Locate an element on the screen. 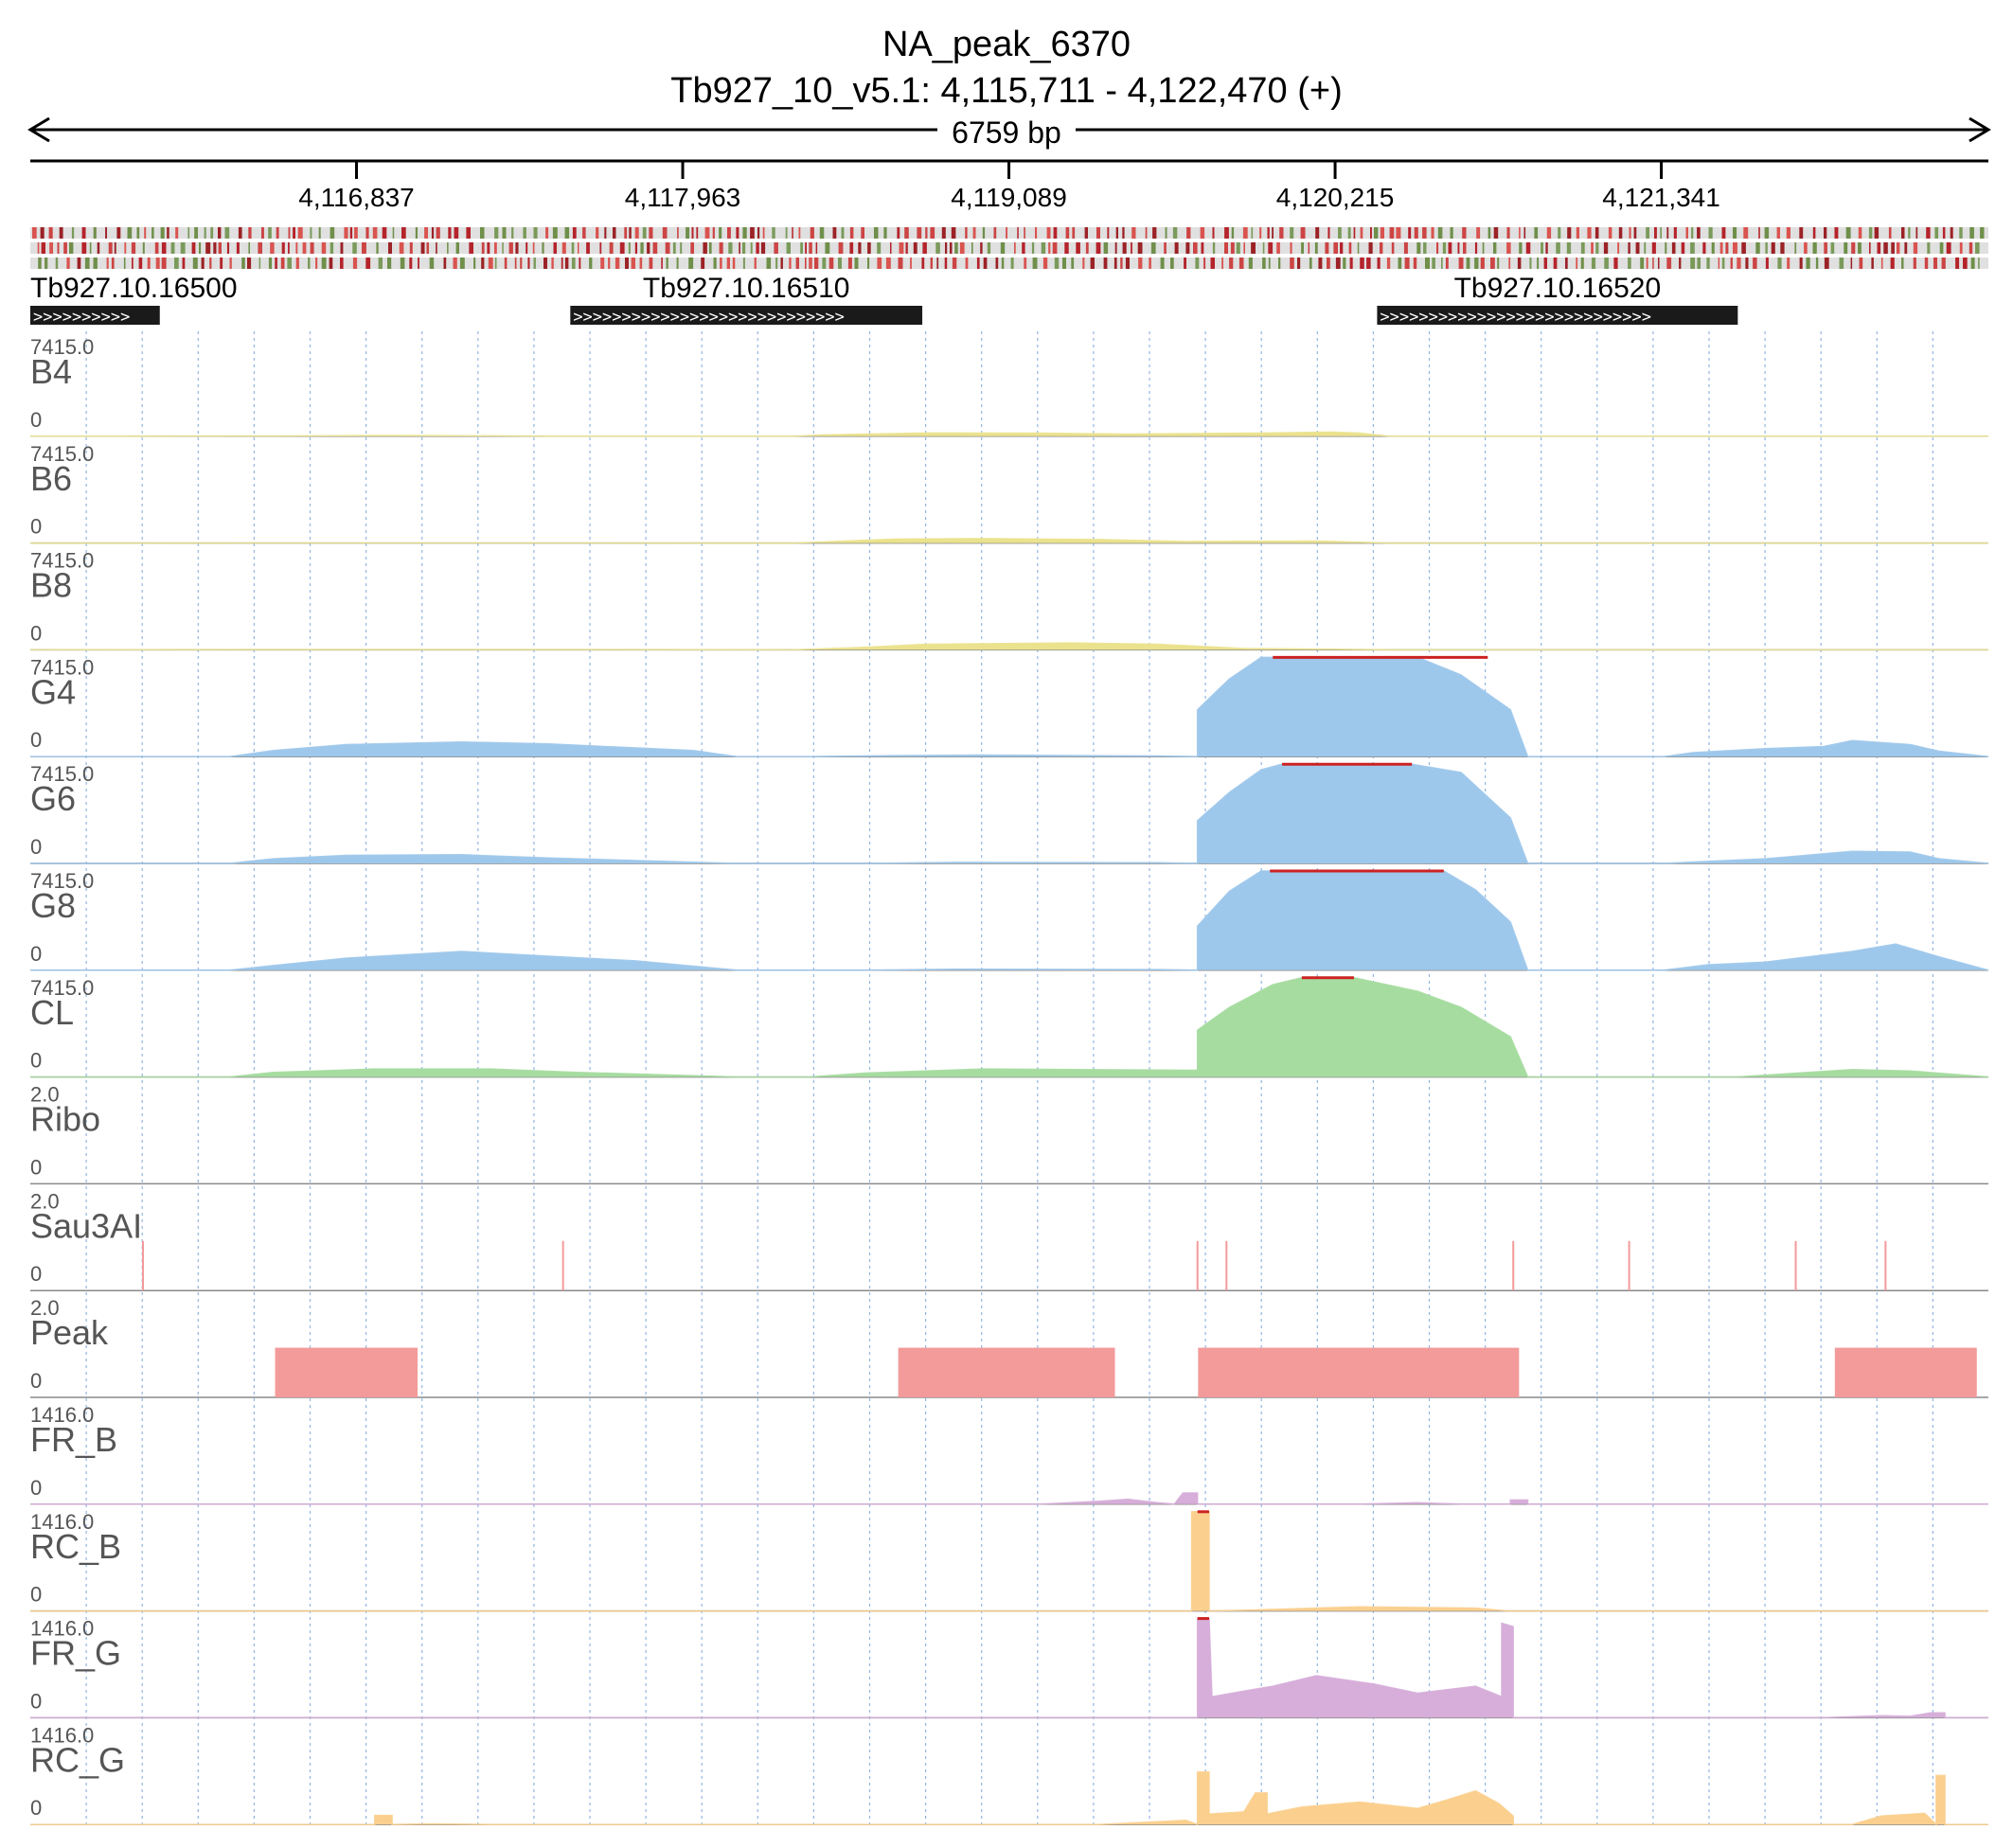 The image size is (2013, 1848). track-name: Sau3AI is located at coordinates (86, 1225).